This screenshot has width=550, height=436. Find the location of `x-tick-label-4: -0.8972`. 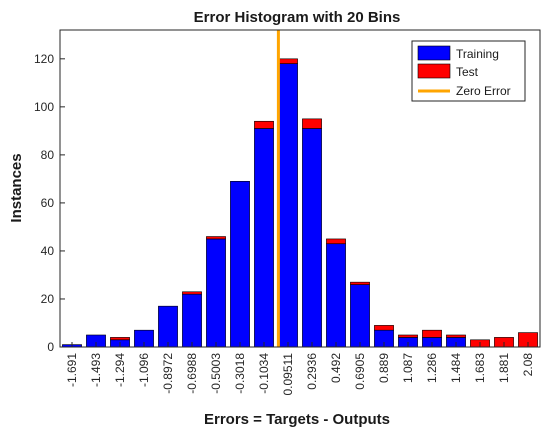

x-tick-label-4: -0.8972 is located at coordinates (168, 373).